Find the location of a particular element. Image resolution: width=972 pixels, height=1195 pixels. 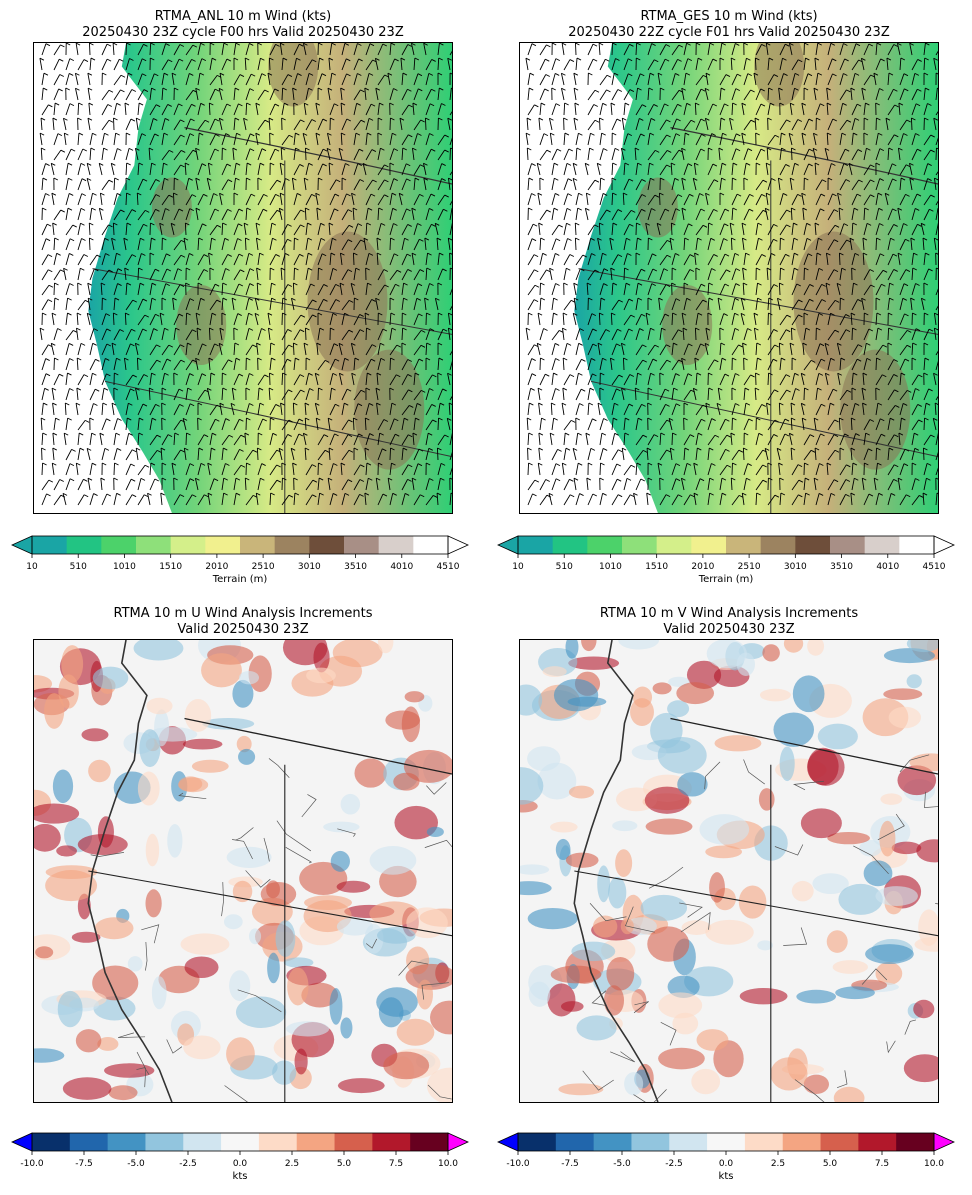

increment-colorbar-left-svg: -10.0 -7.5 -5.0 -2.5 0.0 2.5 5.0 7.5 10.0 is located at coordinates (240, 1150).